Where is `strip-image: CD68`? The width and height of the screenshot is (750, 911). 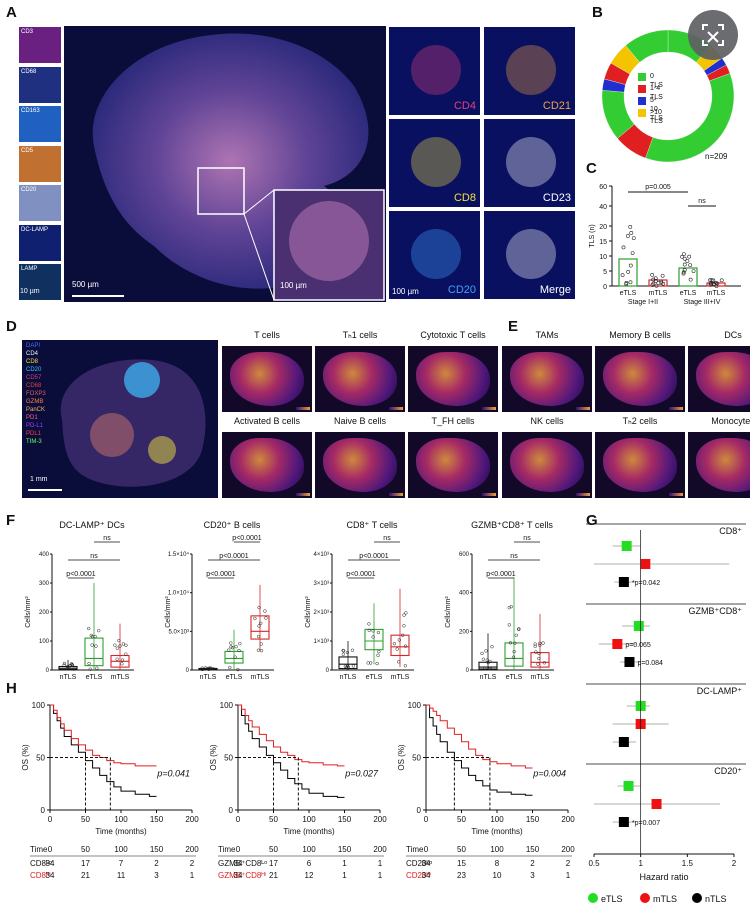
strip-image: CD68 is located at coordinates (40, 85).